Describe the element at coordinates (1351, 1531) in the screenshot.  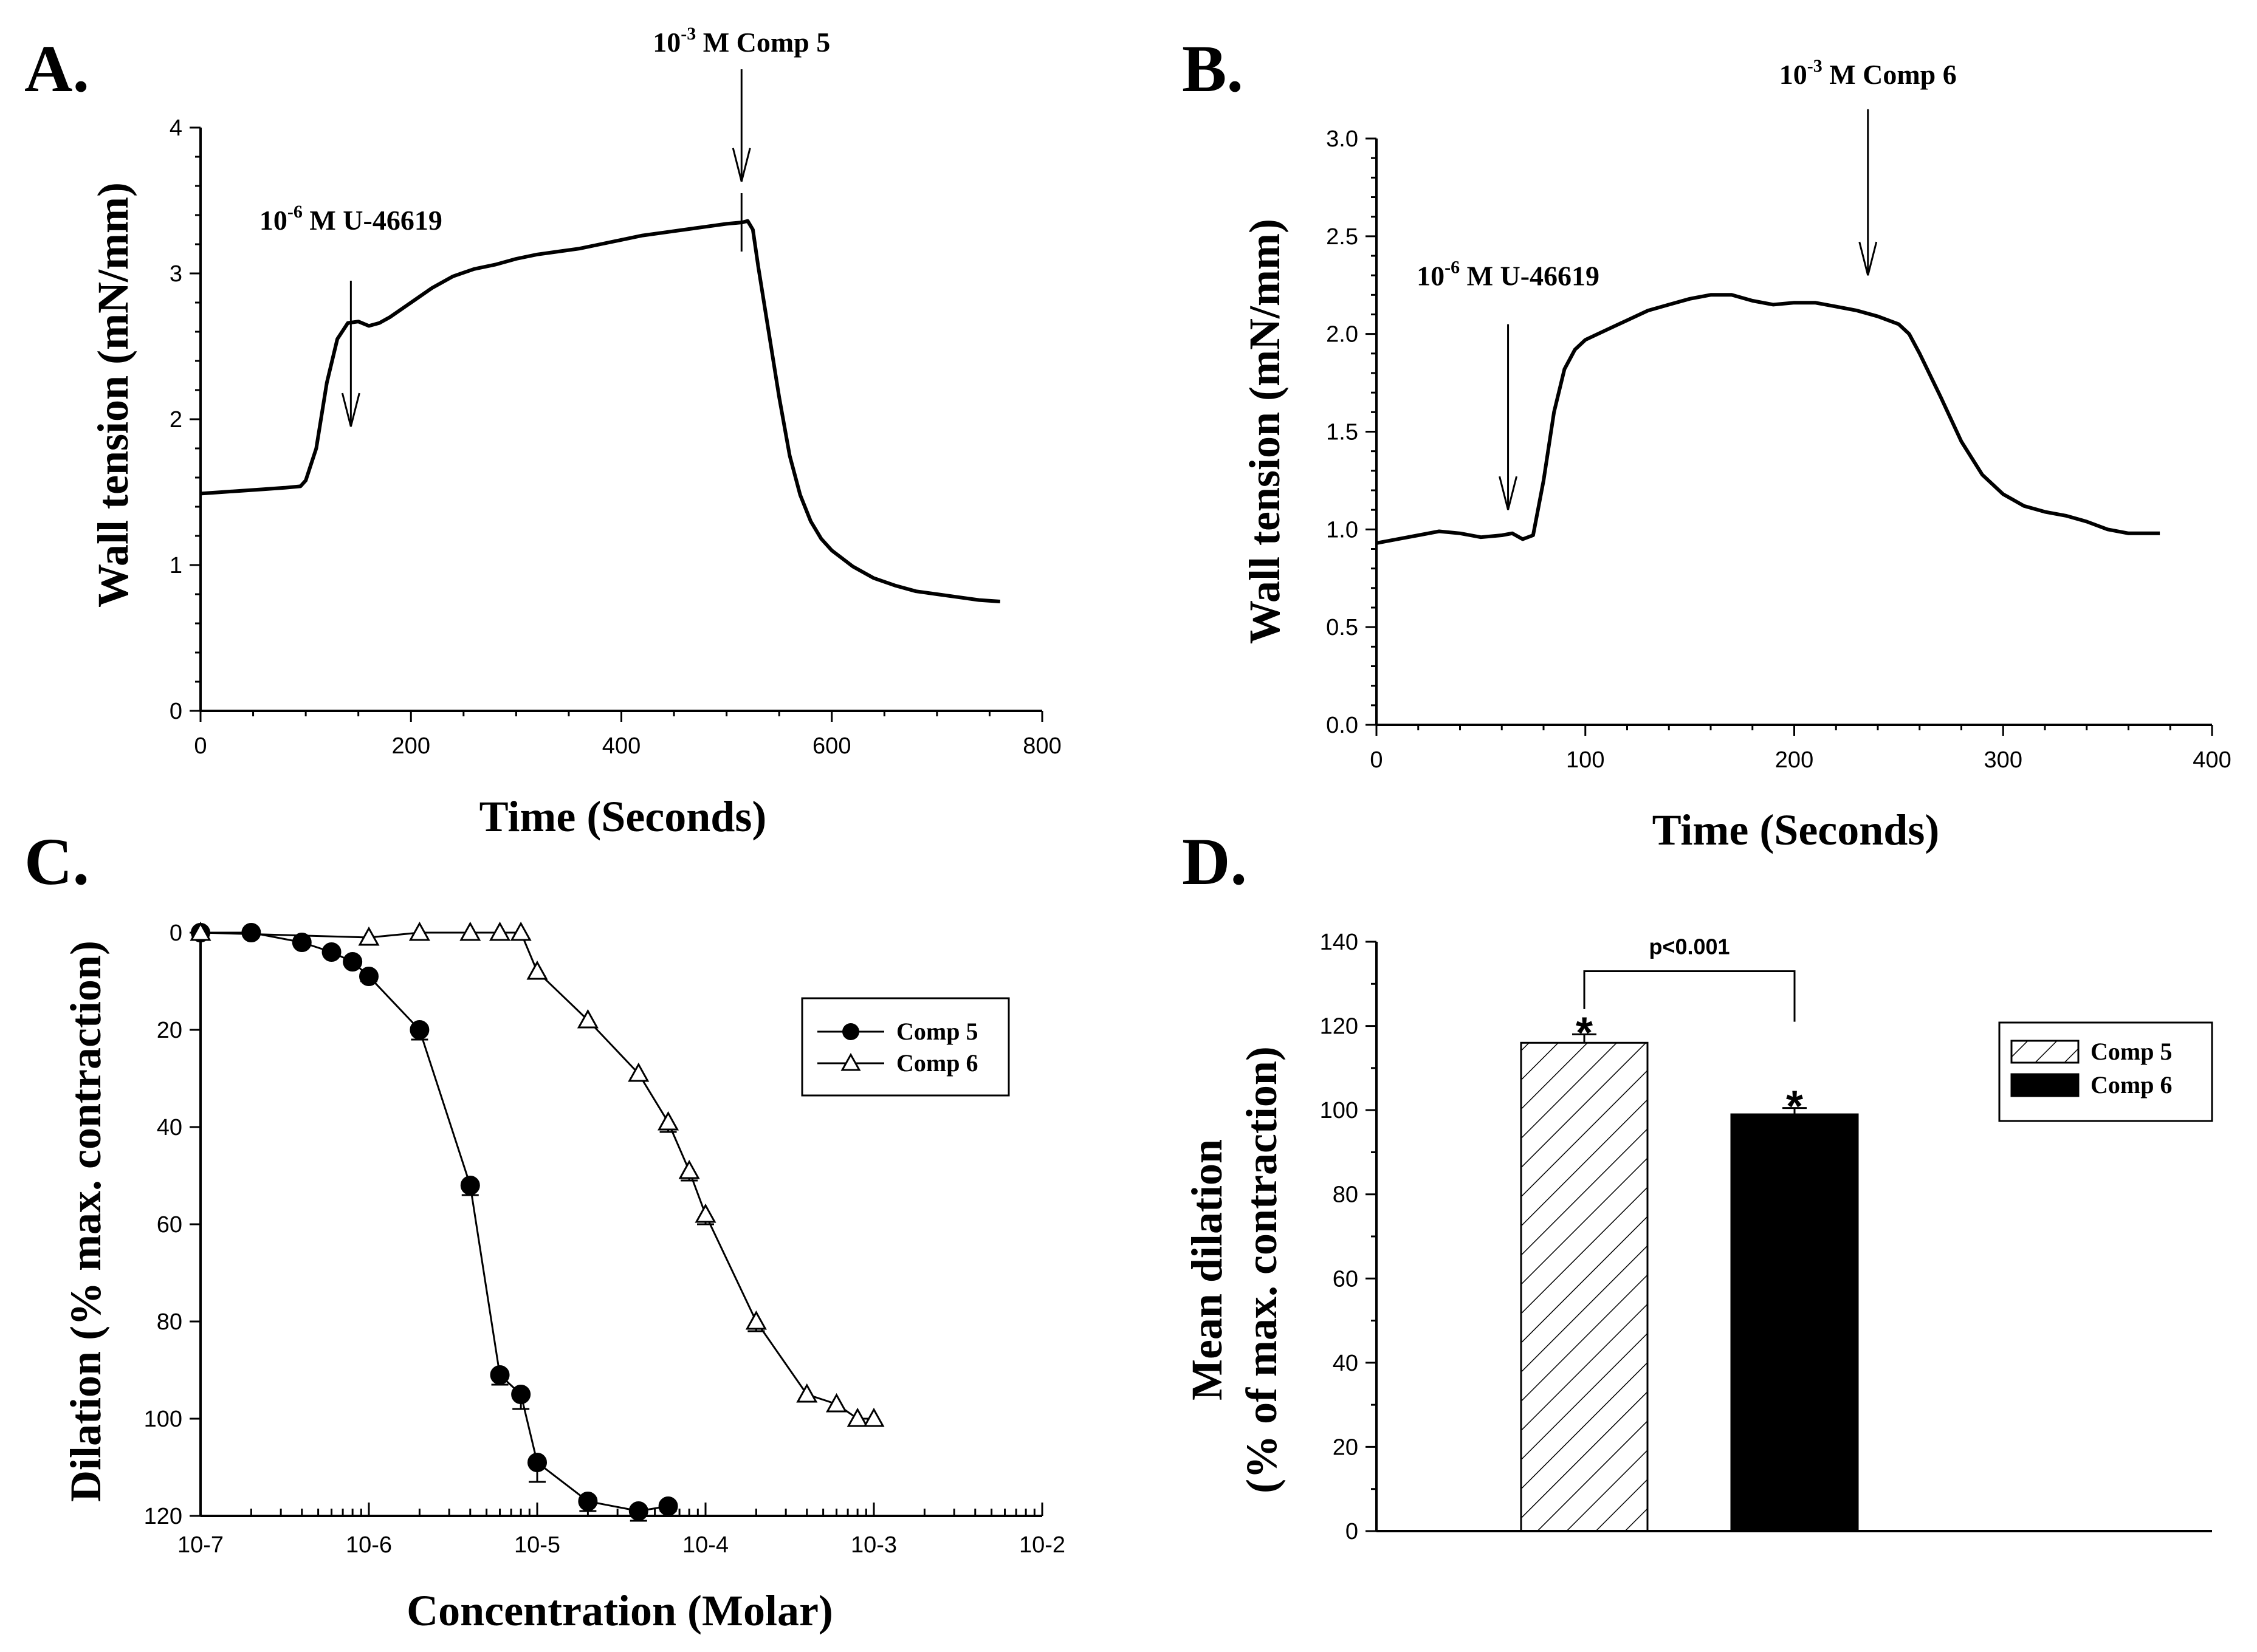
I see `panel-d-y-tick-label: 0` at that location.